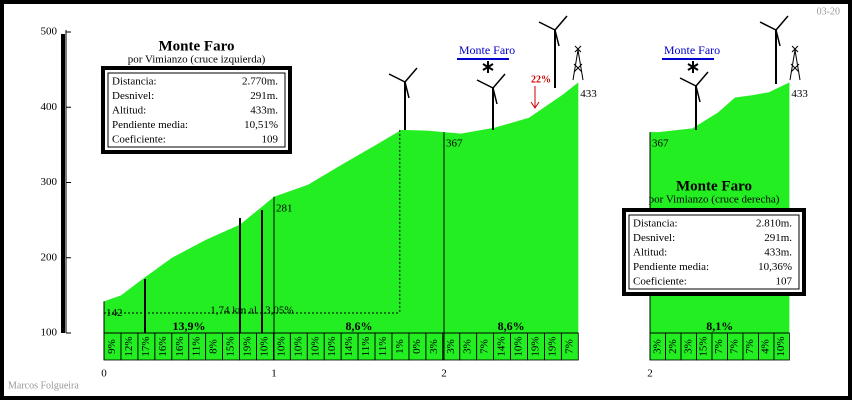 This screenshot has height=400, width=852. Describe the element at coordinates (284, 208) in the screenshot. I see `point-label: 281` at that location.